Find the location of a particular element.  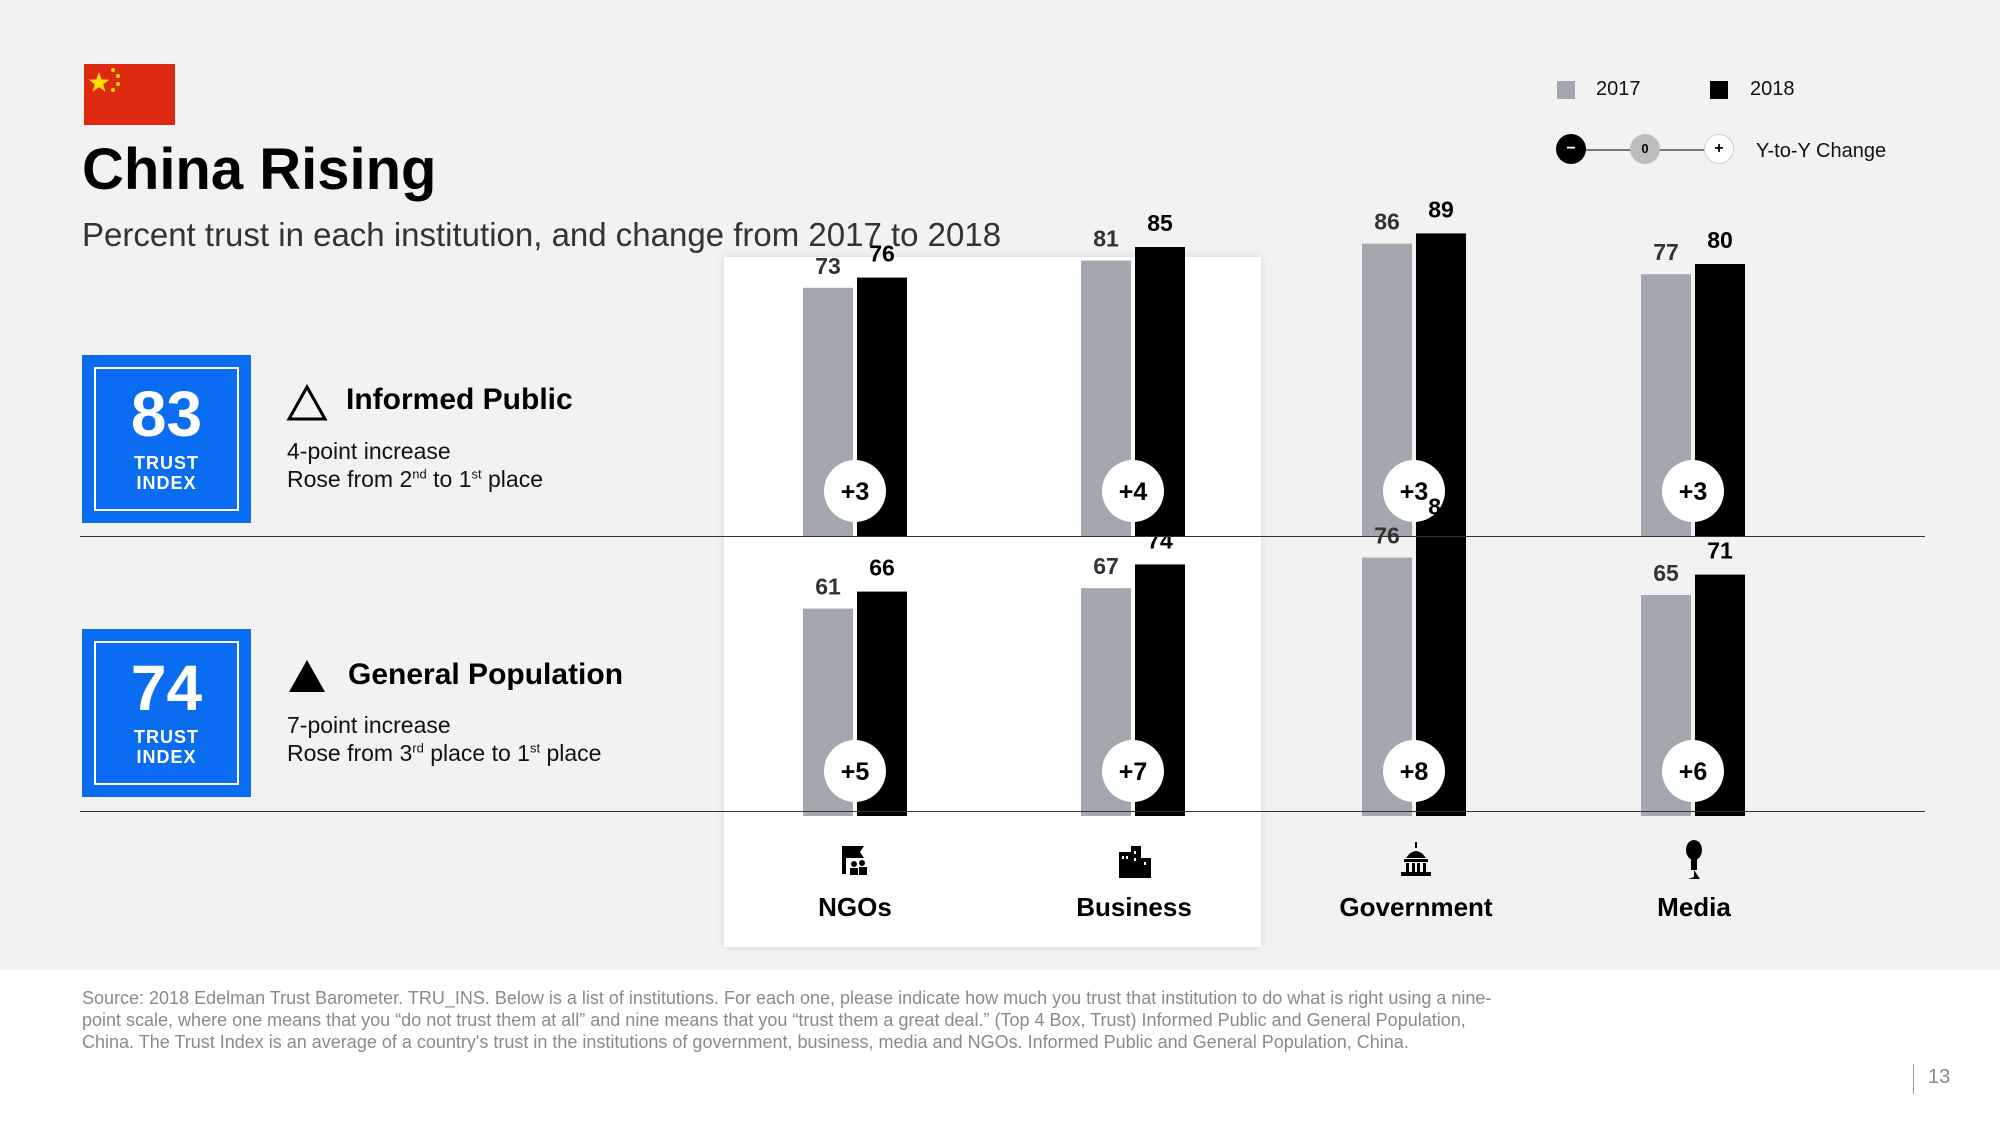

value-label-2018-business: 74 is located at coordinates (1160, 540).